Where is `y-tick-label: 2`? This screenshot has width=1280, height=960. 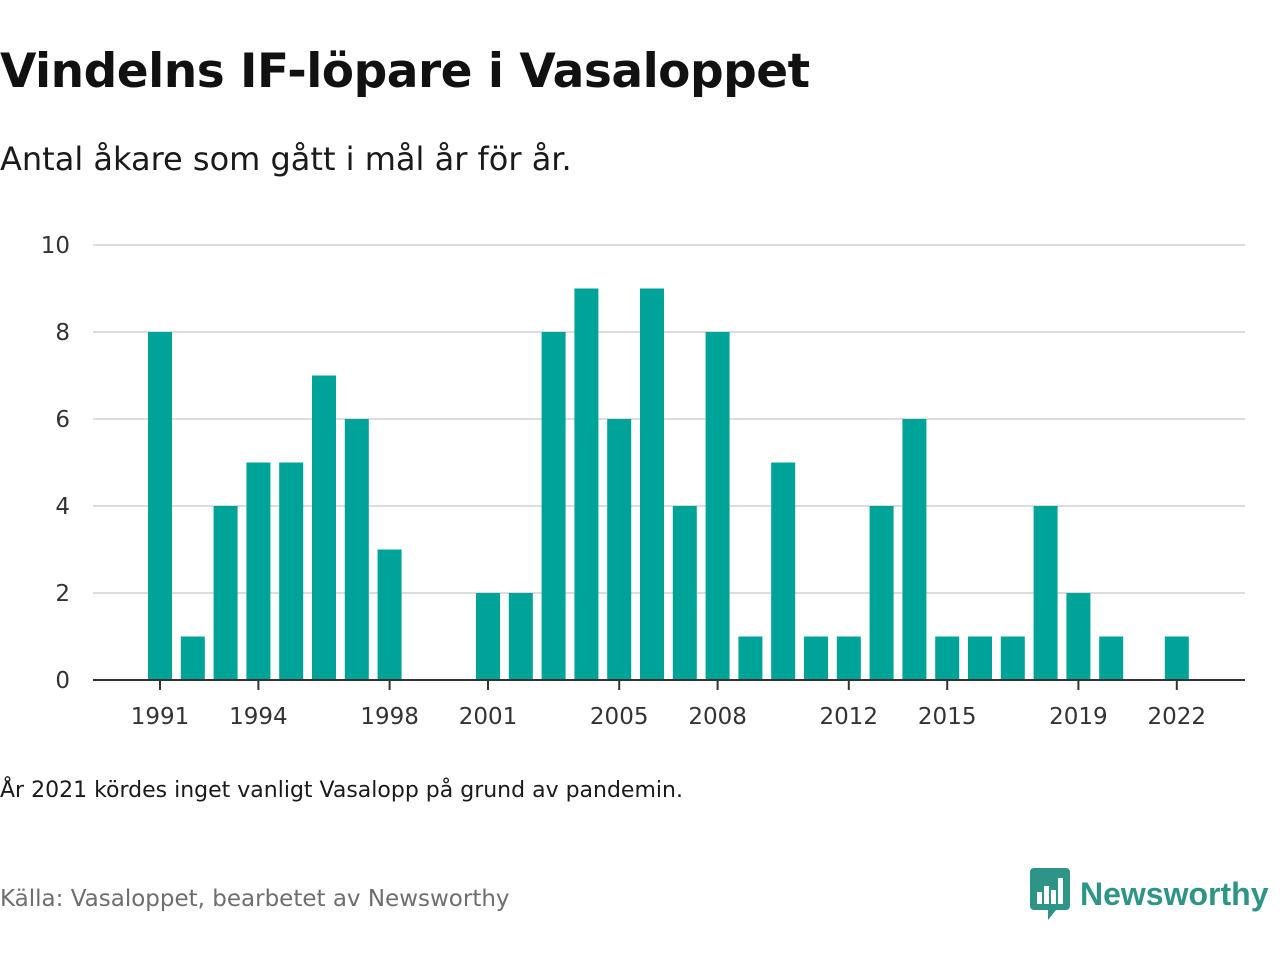 y-tick-label: 2 is located at coordinates (62, 594).